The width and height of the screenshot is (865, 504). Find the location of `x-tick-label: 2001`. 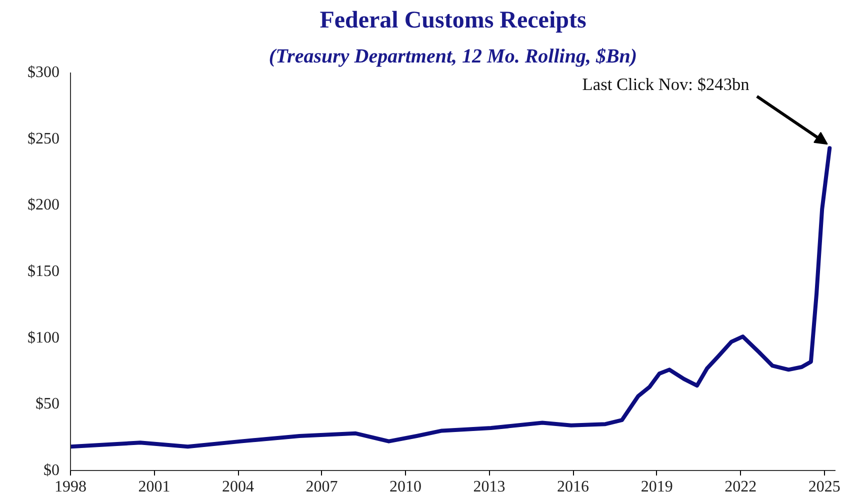

x-tick-label: 2001 is located at coordinates (154, 487).